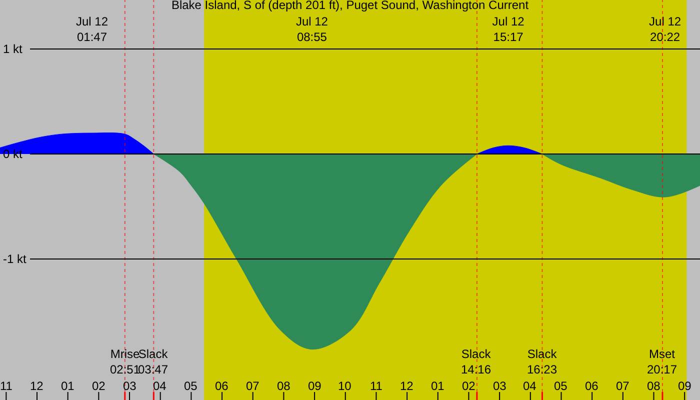 The width and height of the screenshot is (700, 400). What do you see at coordinates (662, 362) in the screenshot?
I see `ref-line-label: Mset 20:17` at bounding box center [662, 362].